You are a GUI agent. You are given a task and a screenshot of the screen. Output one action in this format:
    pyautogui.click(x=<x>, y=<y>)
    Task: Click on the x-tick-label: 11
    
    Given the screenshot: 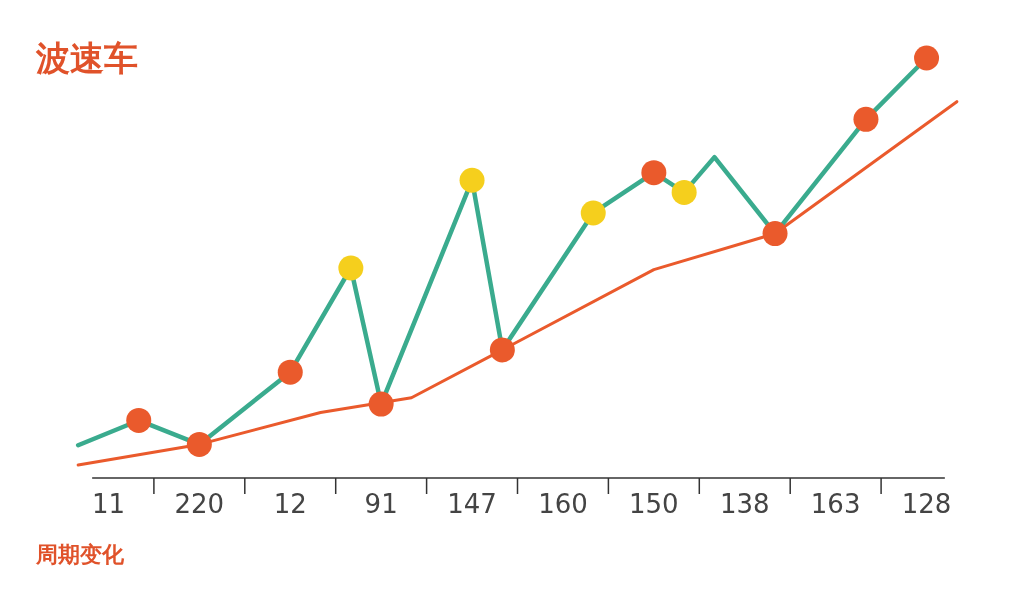 What is the action you would take?
    pyautogui.click(x=108, y=504)
    